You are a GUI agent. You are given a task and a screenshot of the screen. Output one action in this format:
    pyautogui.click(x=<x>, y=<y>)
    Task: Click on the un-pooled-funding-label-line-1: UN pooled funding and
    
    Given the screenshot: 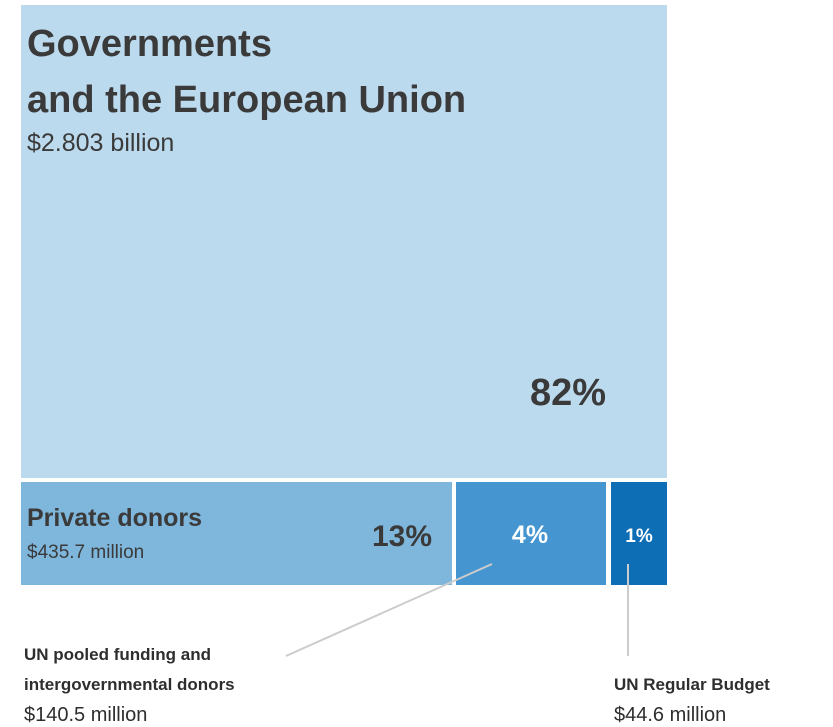 What is the action you would take?
    pyautogui.click(x=117, y=654)
    